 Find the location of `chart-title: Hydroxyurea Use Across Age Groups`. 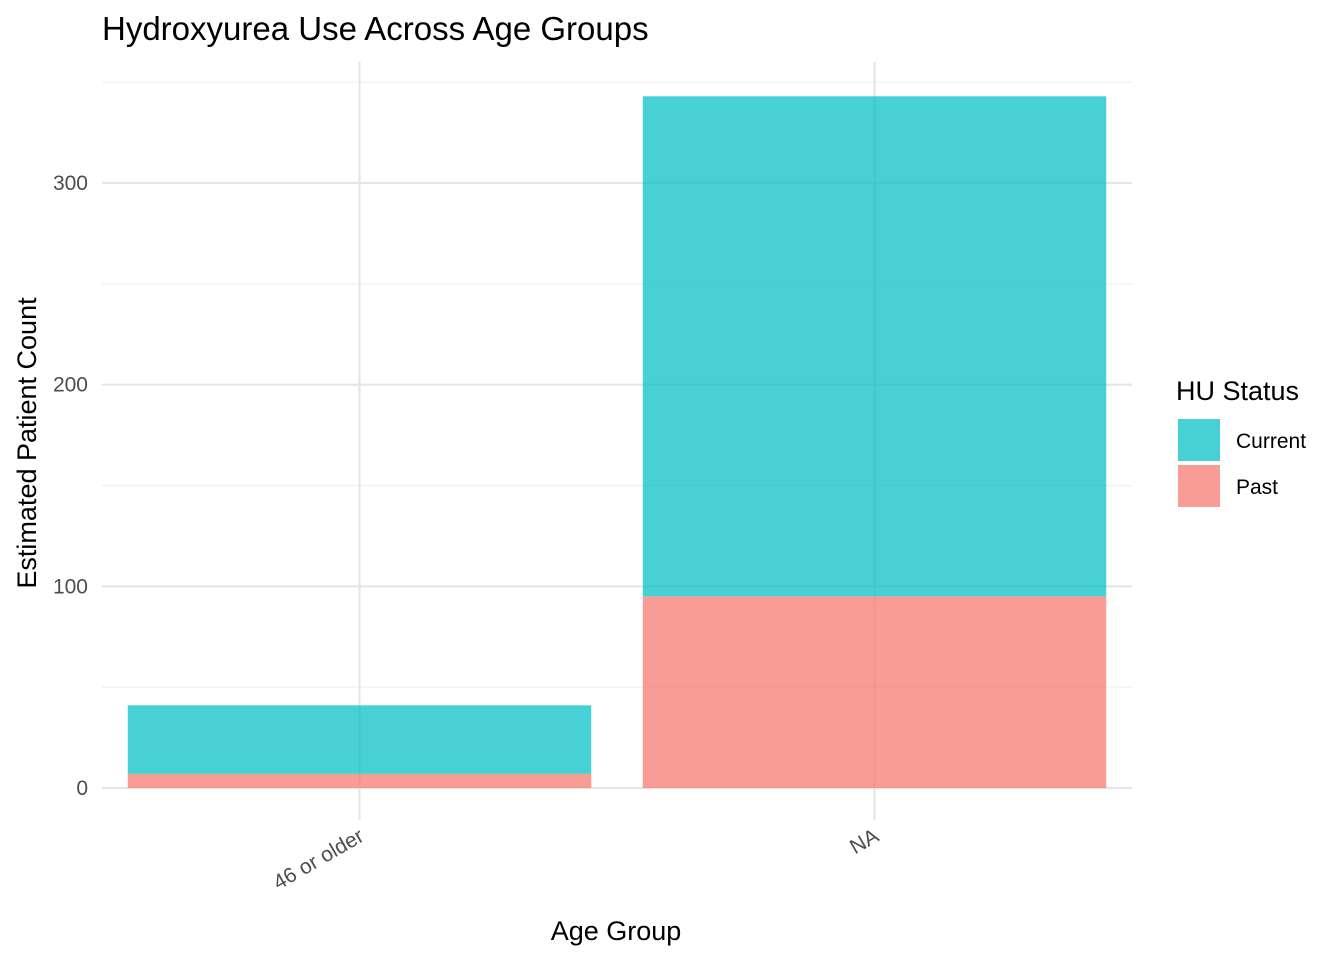

chart-title: Hydroxyurea Use Across Age Groups is located at coordinates (375, 28).